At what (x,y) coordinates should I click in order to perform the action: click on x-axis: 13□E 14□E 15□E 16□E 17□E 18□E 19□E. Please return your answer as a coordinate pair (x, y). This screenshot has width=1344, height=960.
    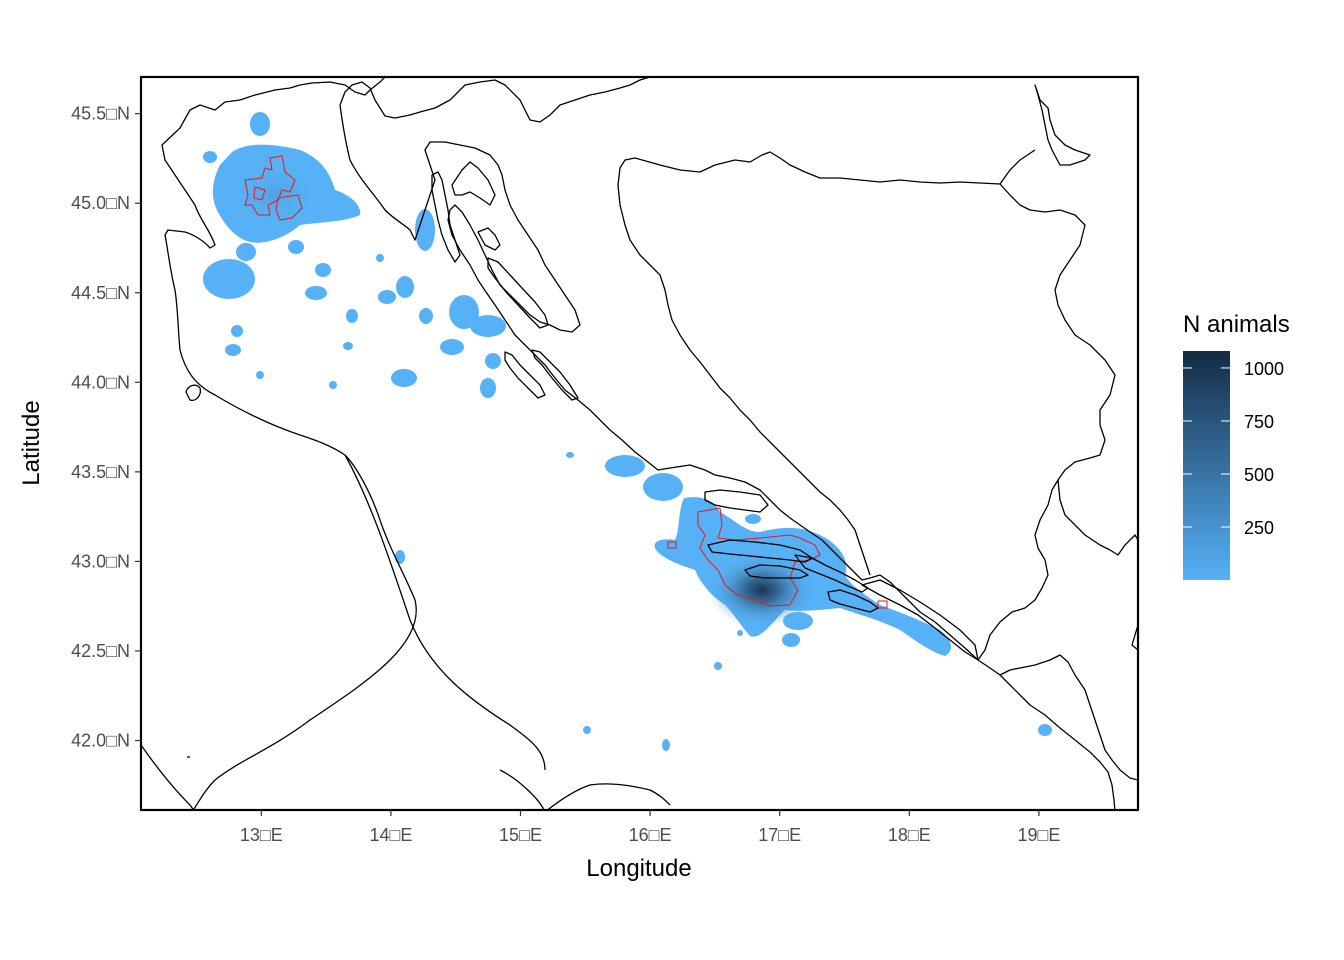
    Looking at the image, I should click on (650, 827).